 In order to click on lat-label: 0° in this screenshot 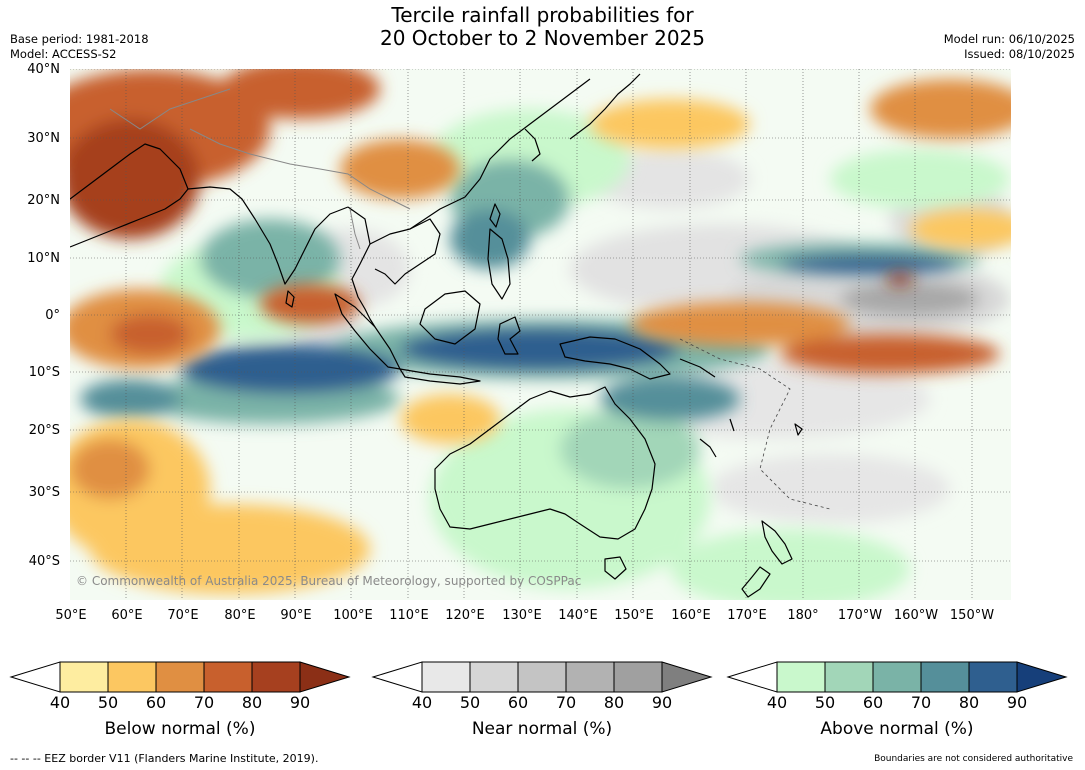, I will do `click(52, 315)`.